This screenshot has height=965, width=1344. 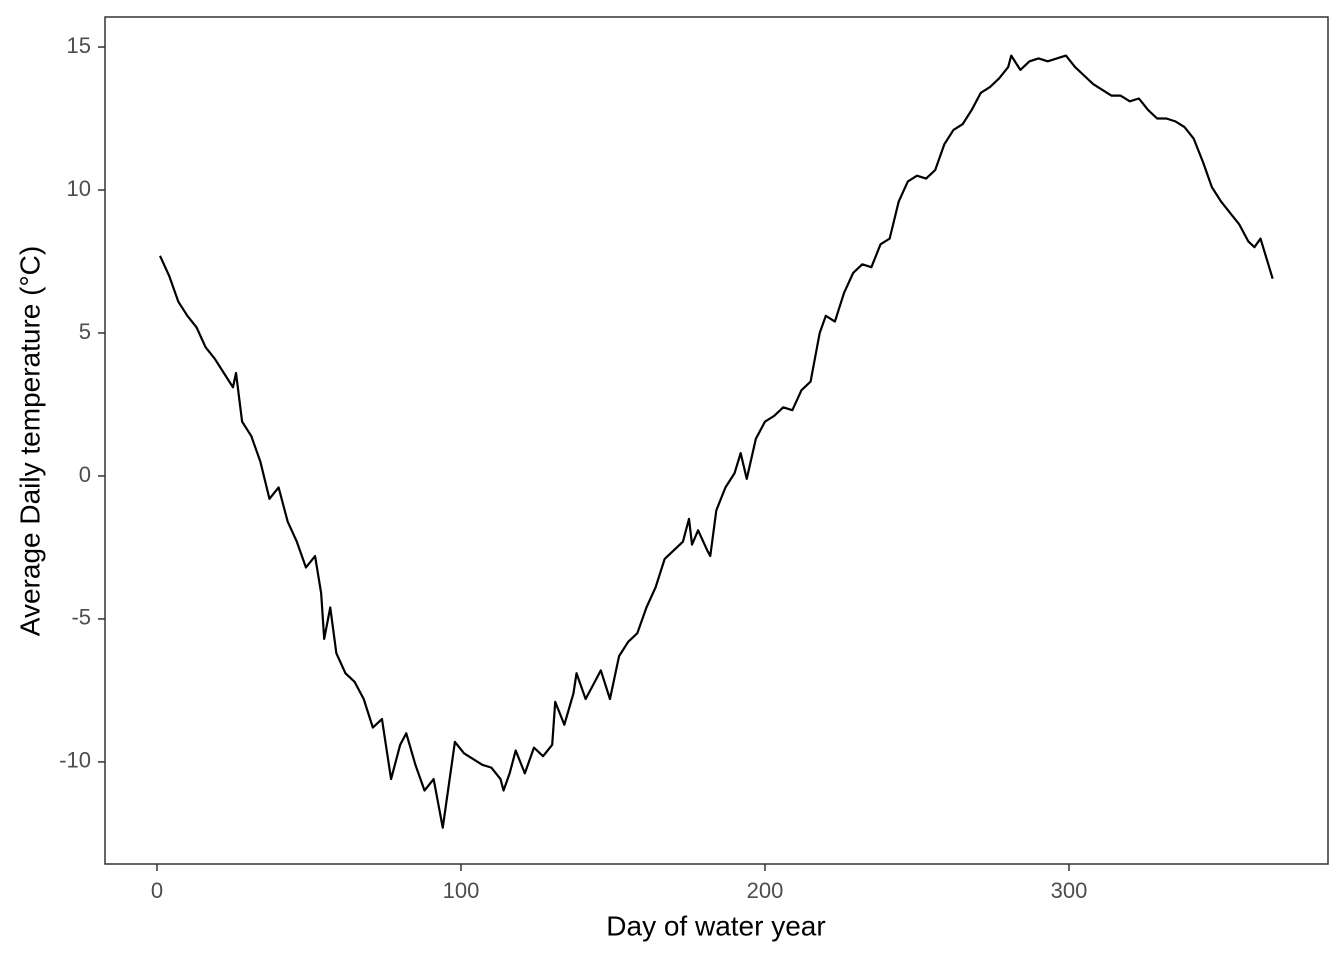 I want to click on y-tick-label: 10, so click(x=79, y=188).